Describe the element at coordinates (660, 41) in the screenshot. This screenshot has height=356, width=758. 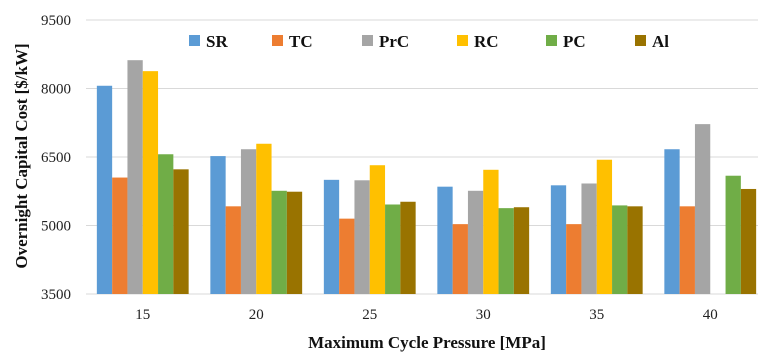
I see `legend-label-al: Al` at that location.